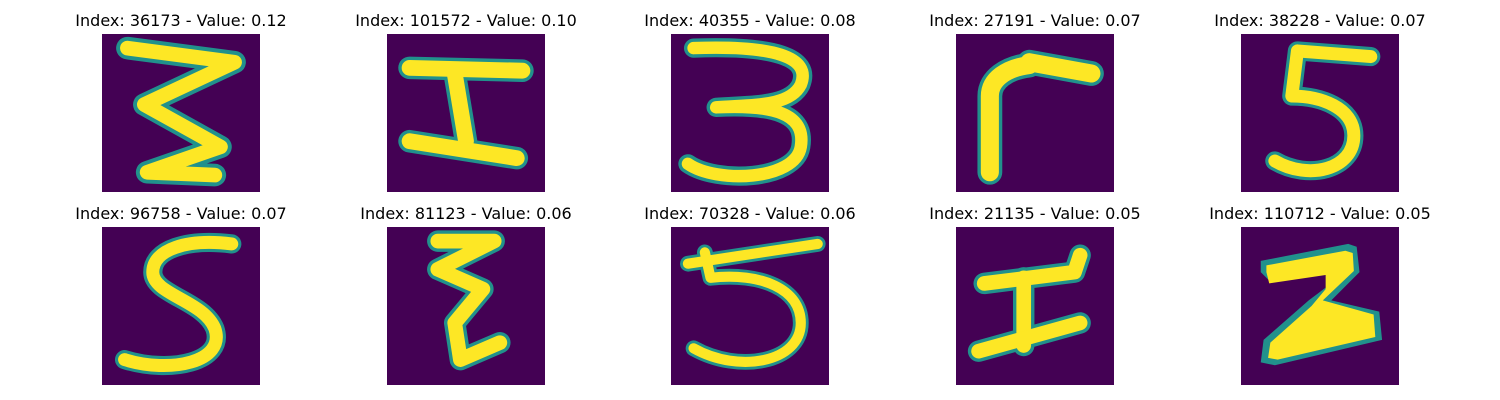  Describe the element at coordinates (466, 20) in the screenshot. I see `panel-title: Index: 101572 - Value: 0.10` at that location.